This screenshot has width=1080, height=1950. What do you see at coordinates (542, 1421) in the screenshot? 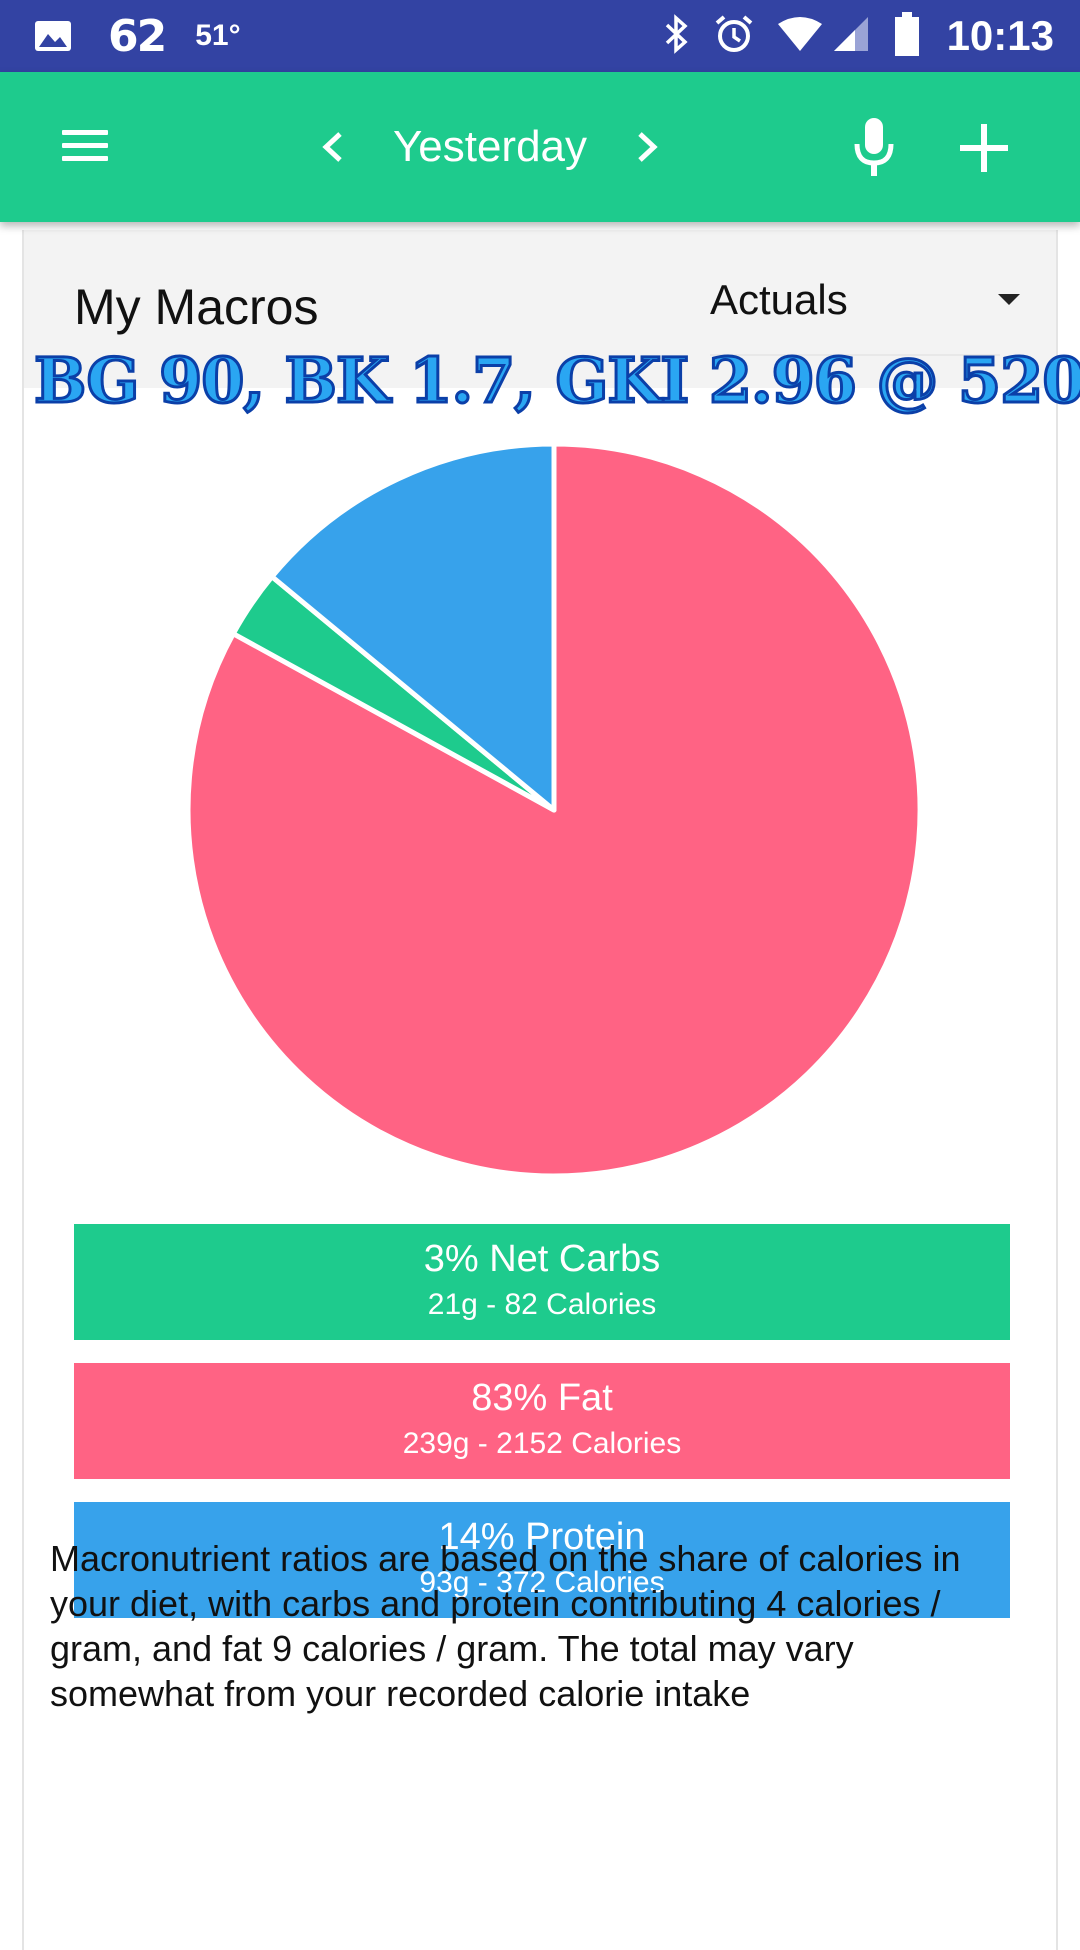
I see `macro-bar-fat: 83% Fat 239g - 2152 Calories` at bounding box center [542, 1421].